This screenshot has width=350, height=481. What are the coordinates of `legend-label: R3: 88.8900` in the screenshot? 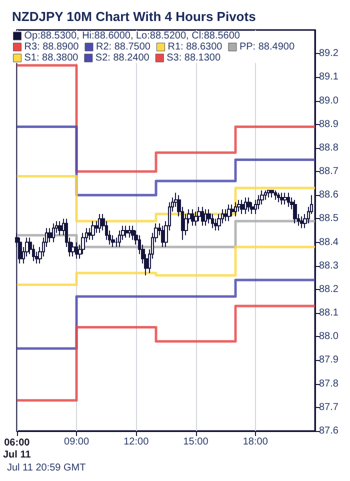 It's located at (52, 47).